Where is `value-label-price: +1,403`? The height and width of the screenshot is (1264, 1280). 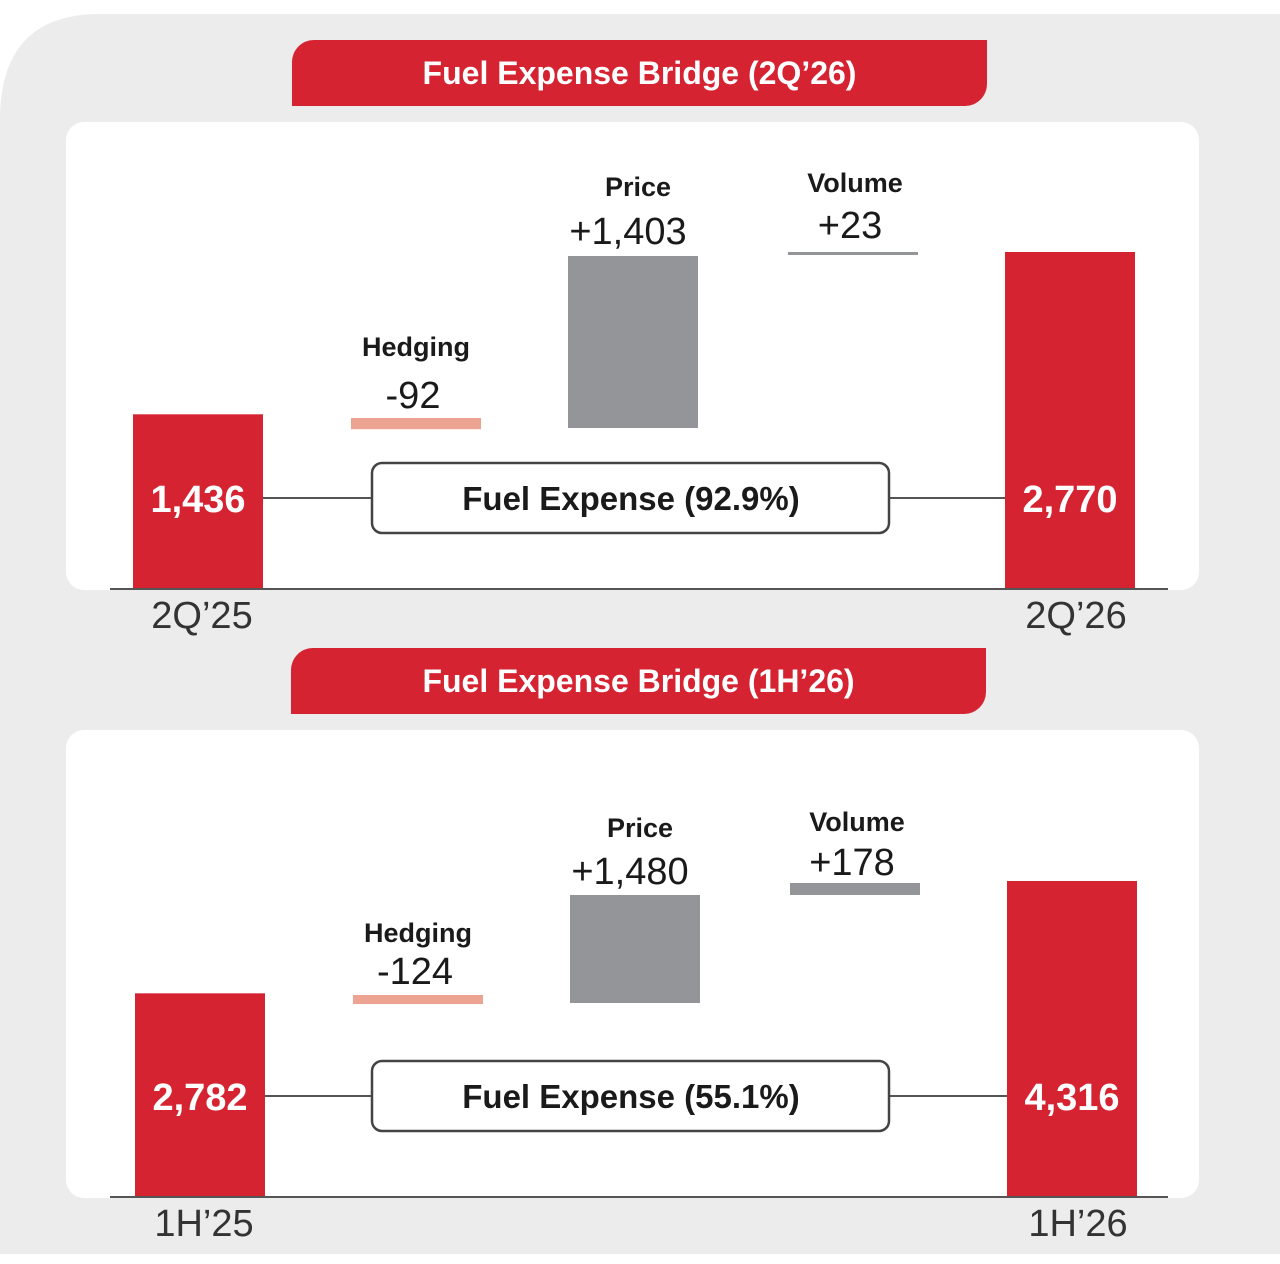 value-label-price: +1,403 is located at coordinates (627, 232).